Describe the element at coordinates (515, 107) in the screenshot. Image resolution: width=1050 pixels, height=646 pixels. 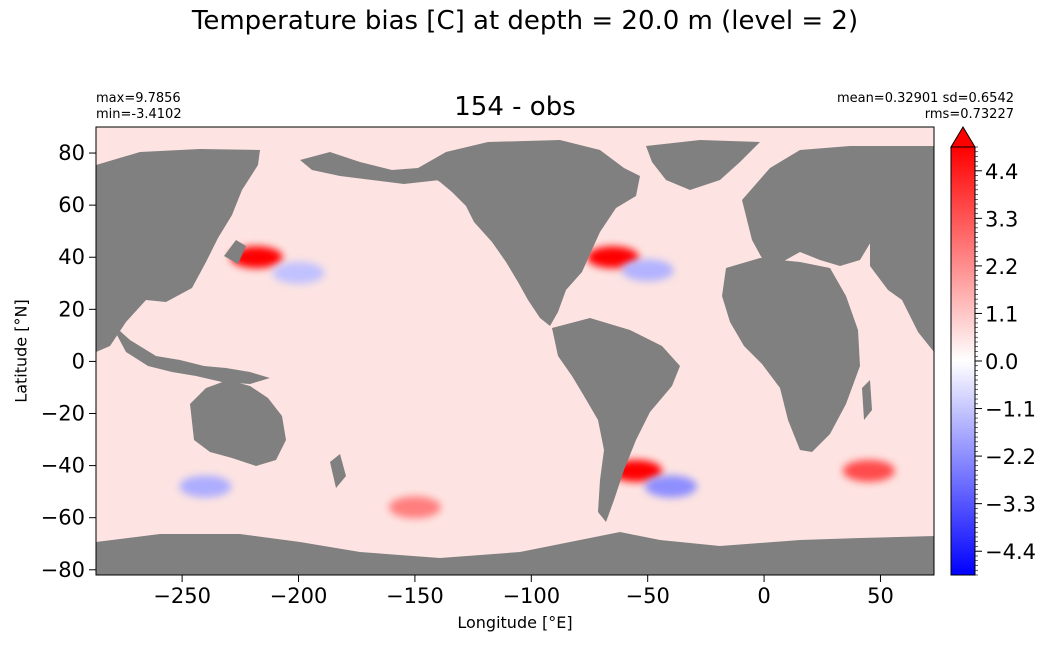
I see `plot-title: 154 - obs` at that location.